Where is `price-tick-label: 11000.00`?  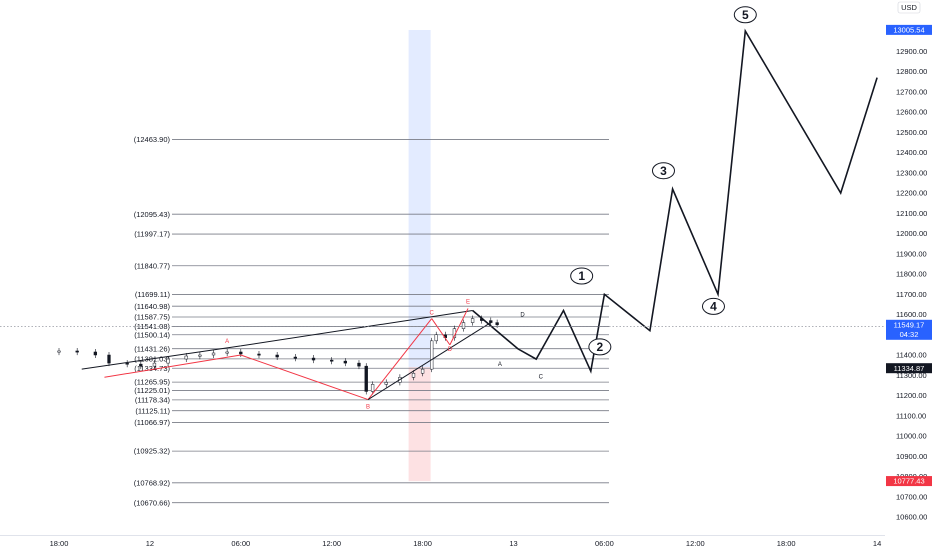
price-tick-label: 11000.00 is located at coordinates (911, 436).